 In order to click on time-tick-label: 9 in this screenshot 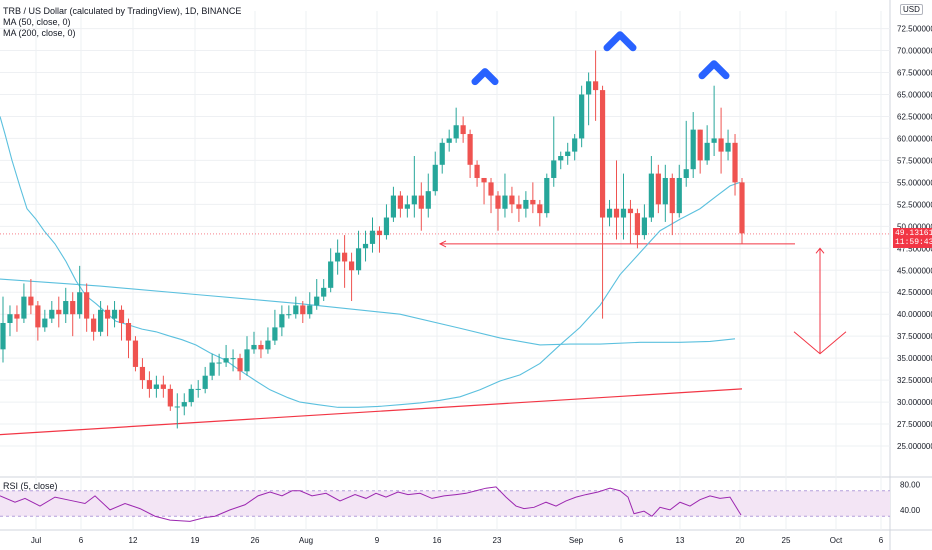, I will do `click(377, 540)`.